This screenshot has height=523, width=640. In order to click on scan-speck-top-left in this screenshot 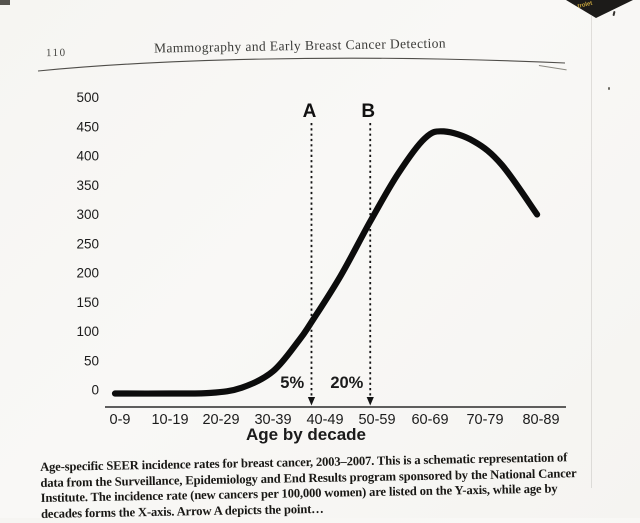, I will do `click(5, 2)`.